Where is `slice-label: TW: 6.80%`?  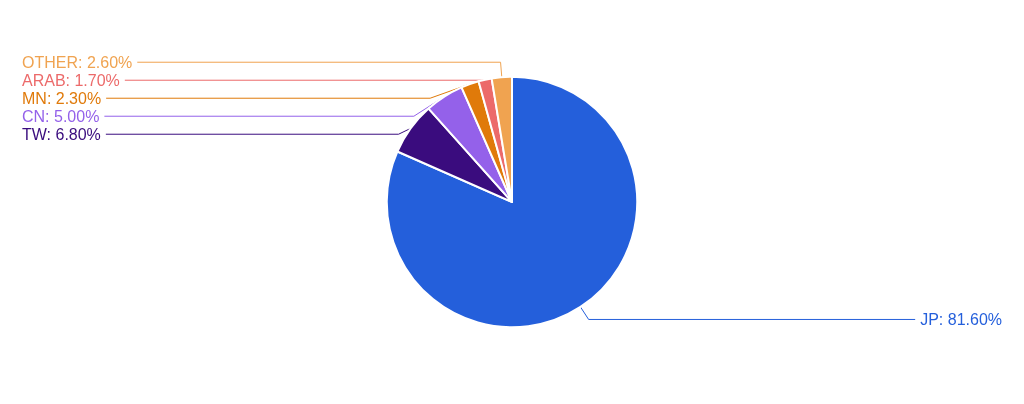
slice-label: TW: 6.80% is located at coordinates (61, 134).